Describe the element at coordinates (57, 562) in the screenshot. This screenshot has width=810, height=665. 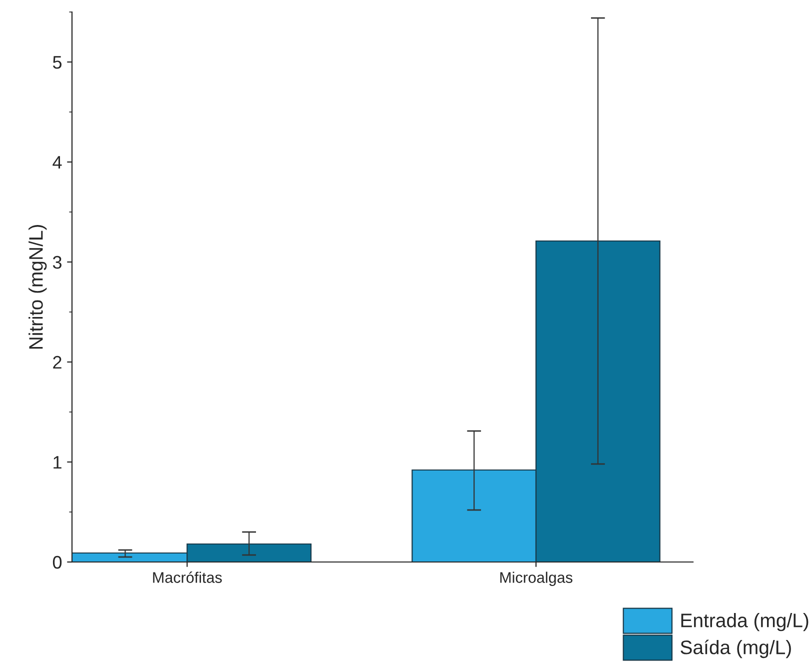
I see `y-tick-label: 0` at that location.